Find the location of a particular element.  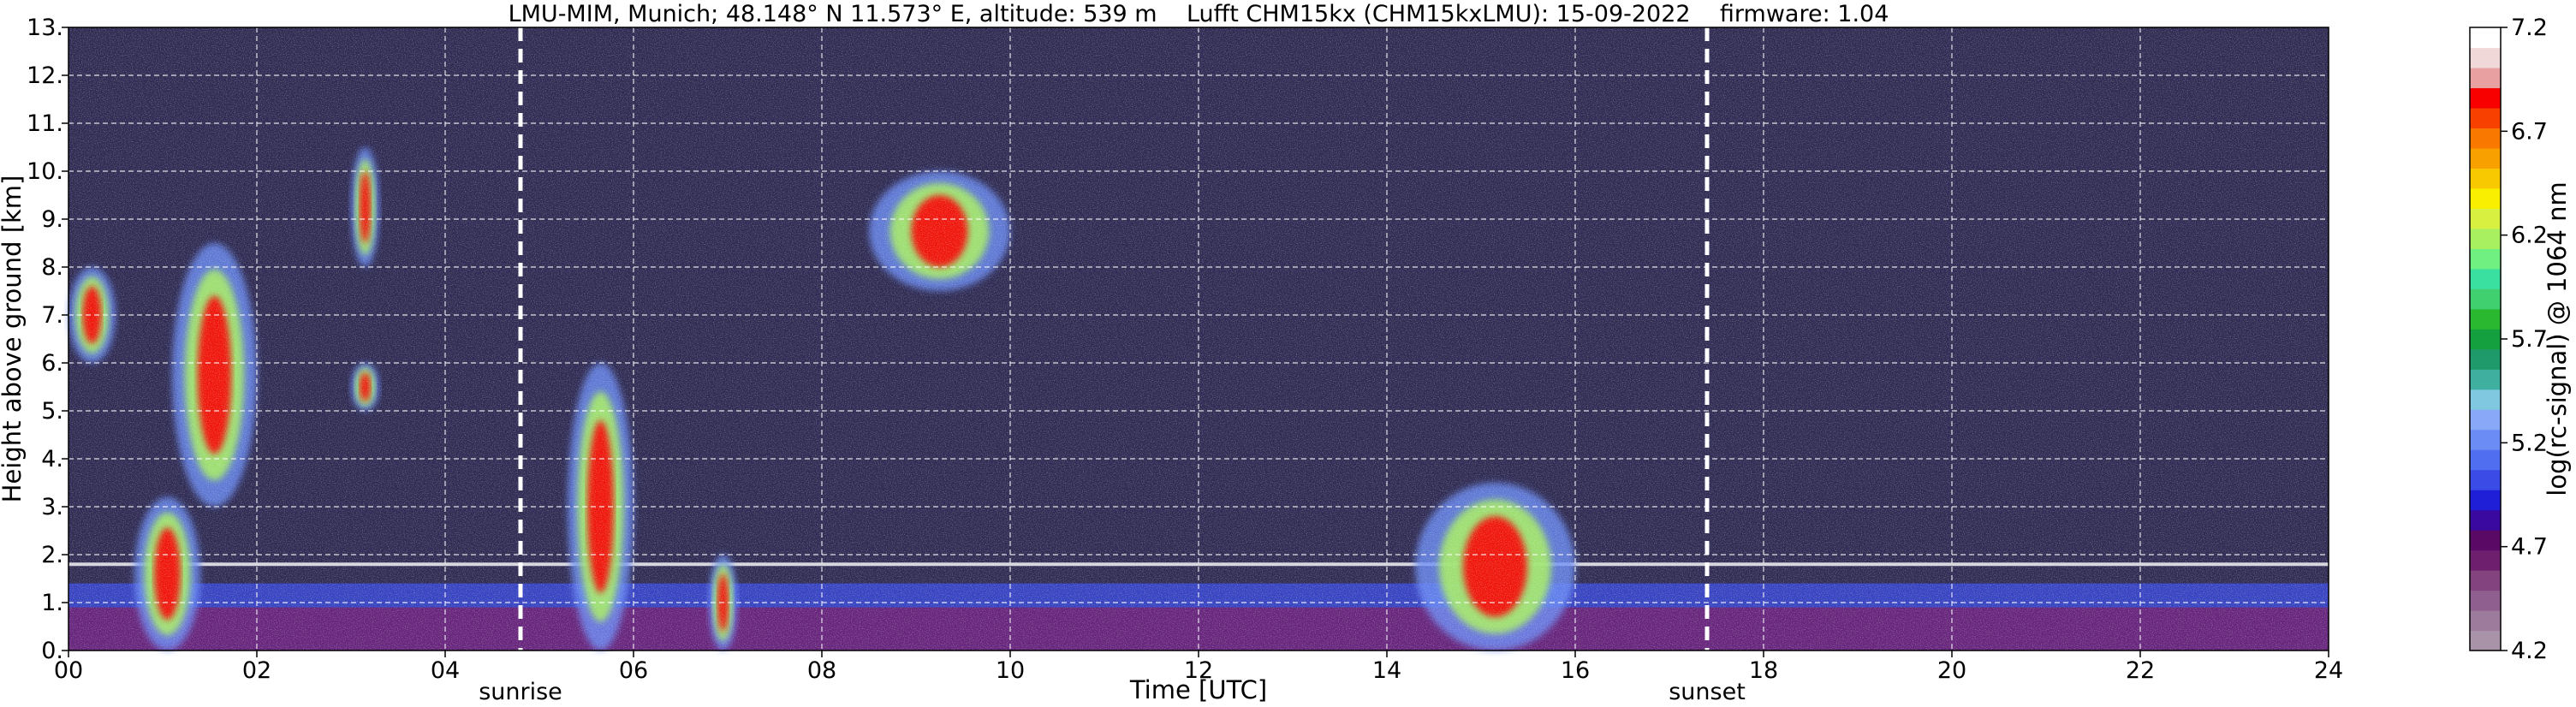

x-tick-label: 12 is located at coordinates (1198, 670).